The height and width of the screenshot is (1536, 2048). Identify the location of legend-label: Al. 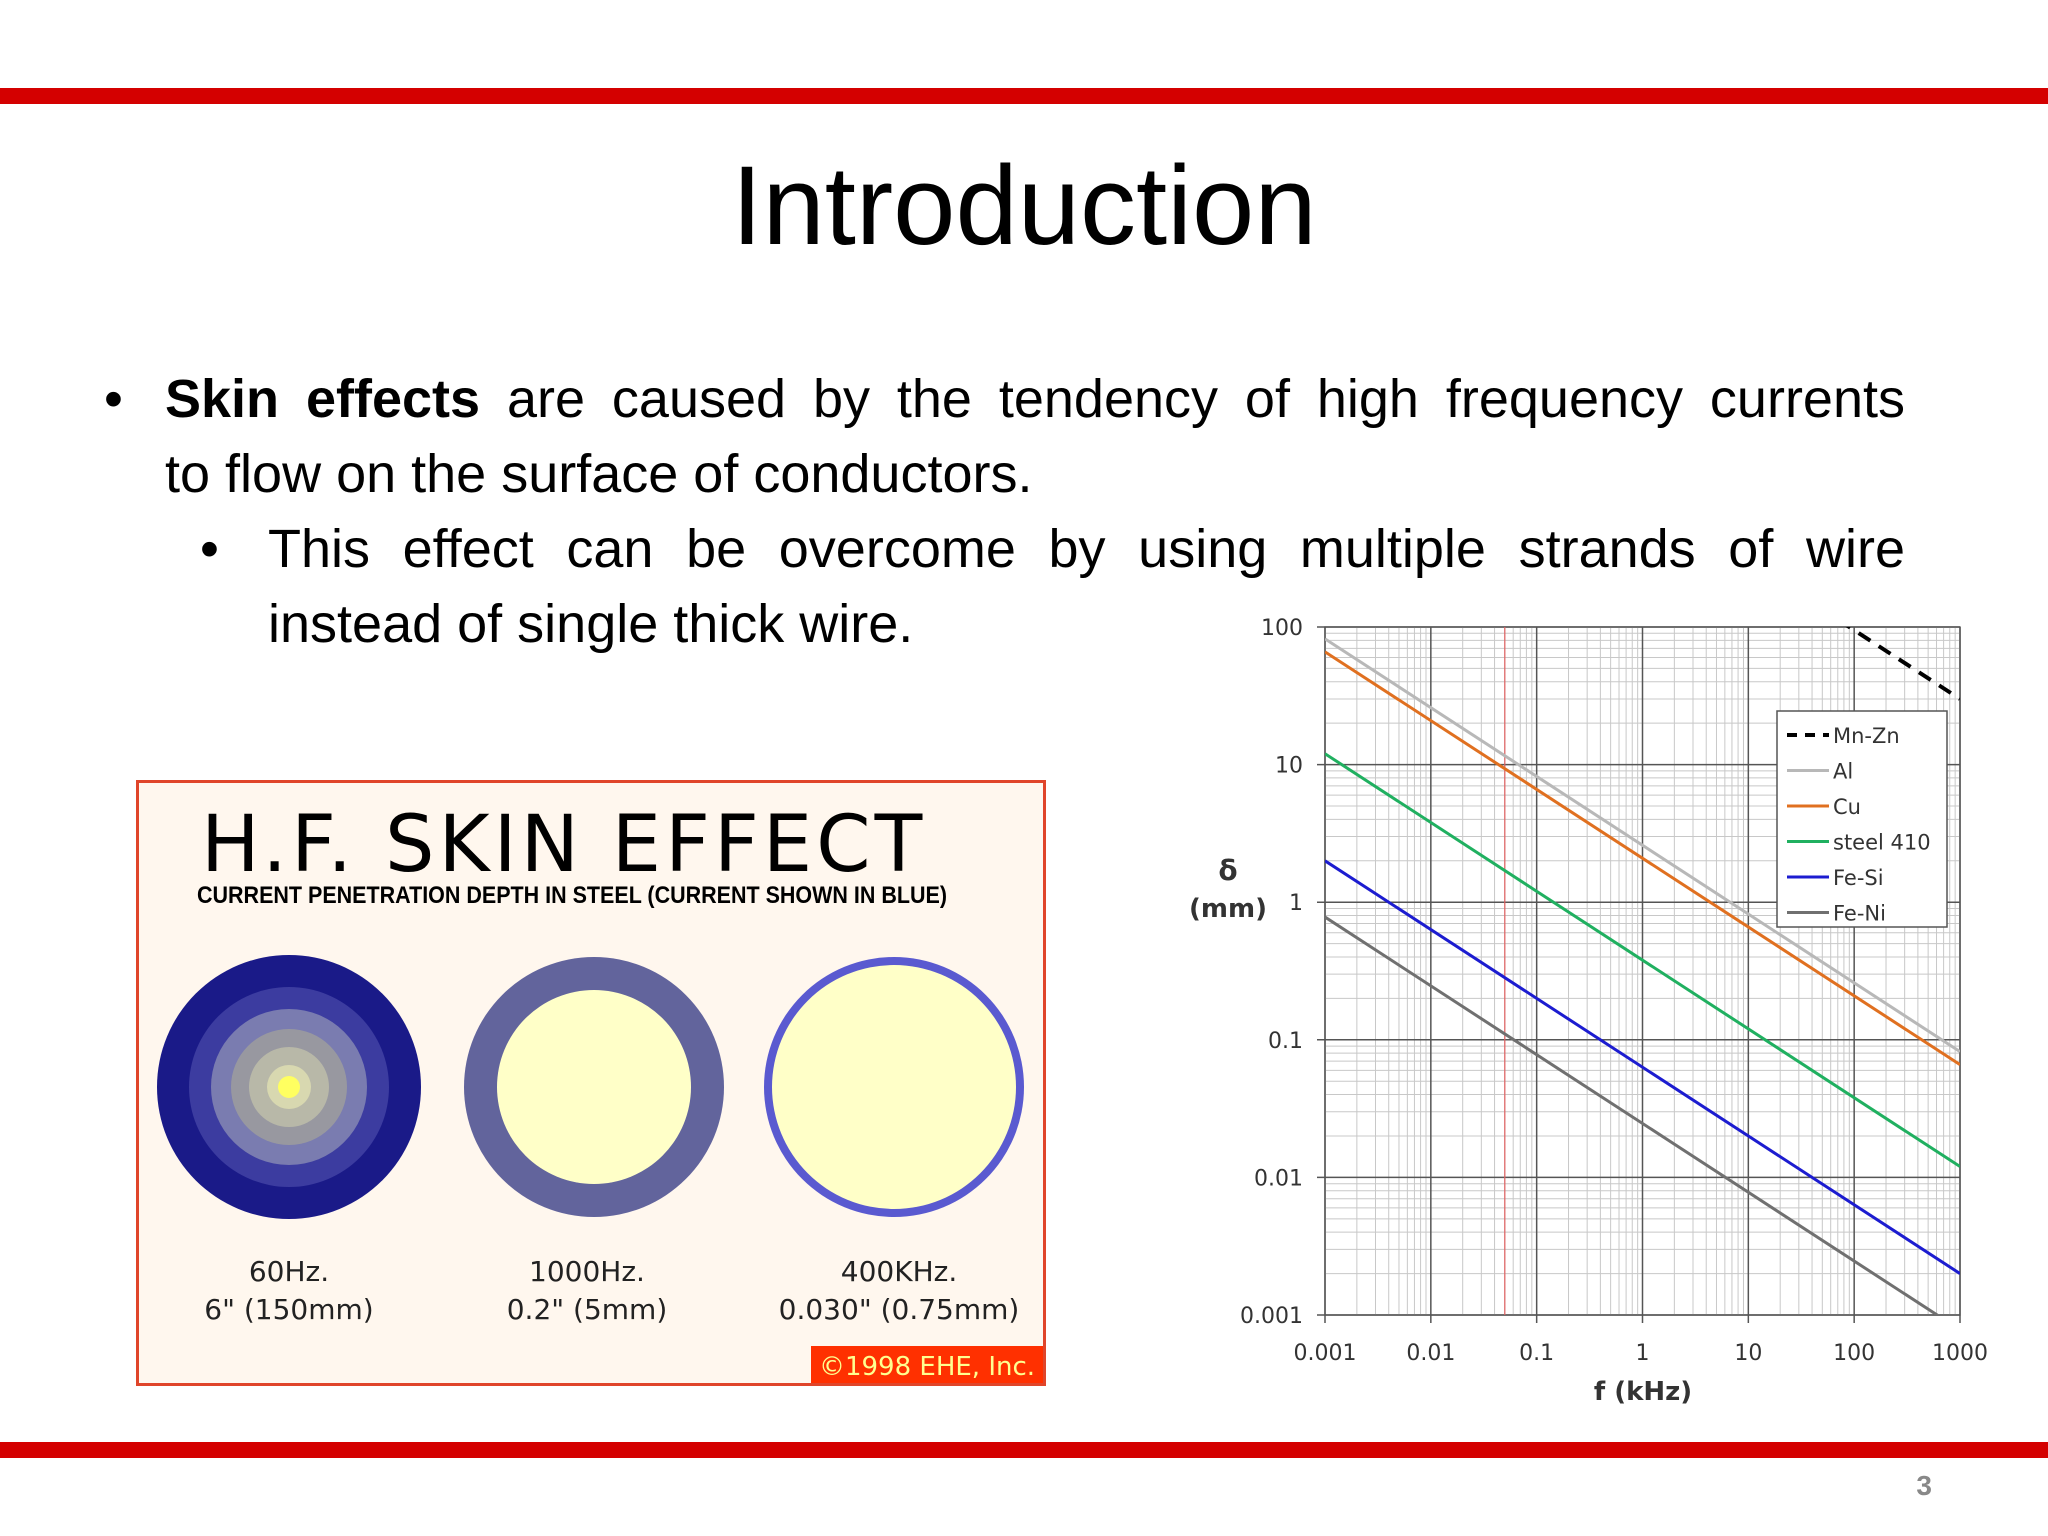
(1843, 772).